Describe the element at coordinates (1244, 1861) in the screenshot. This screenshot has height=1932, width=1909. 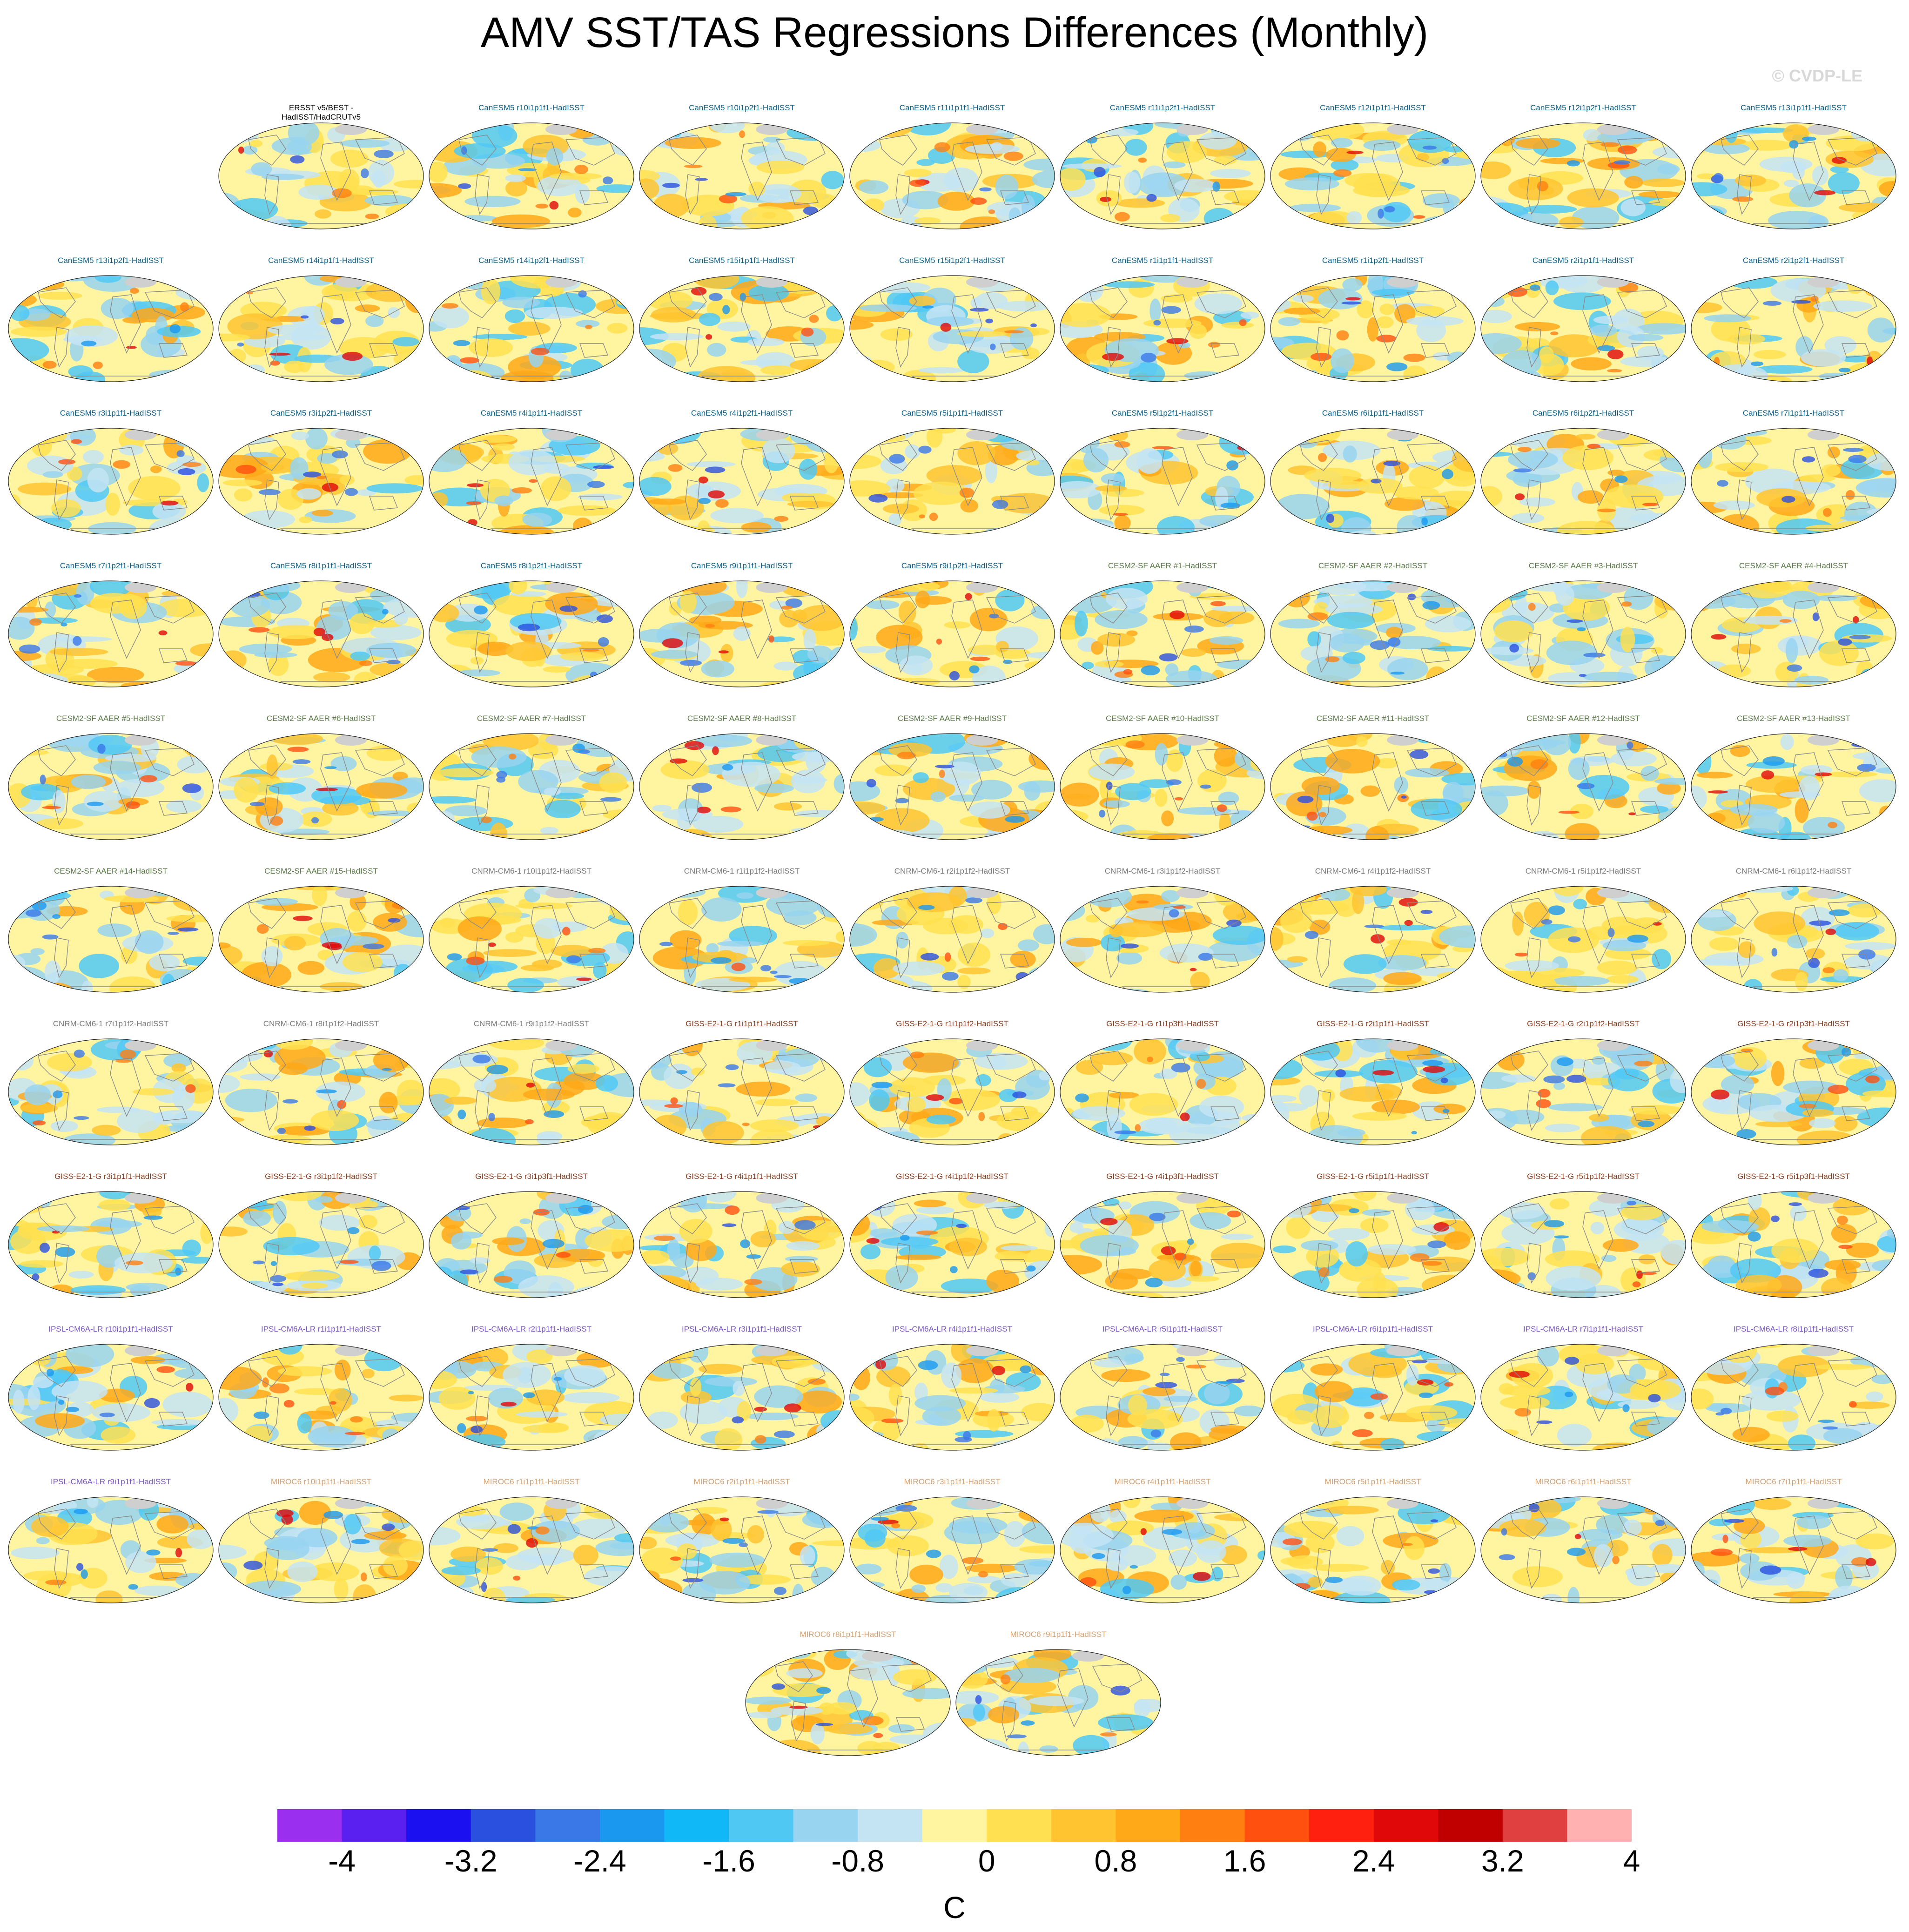
I see `colorbar-tick-label: 1.6` at that location.